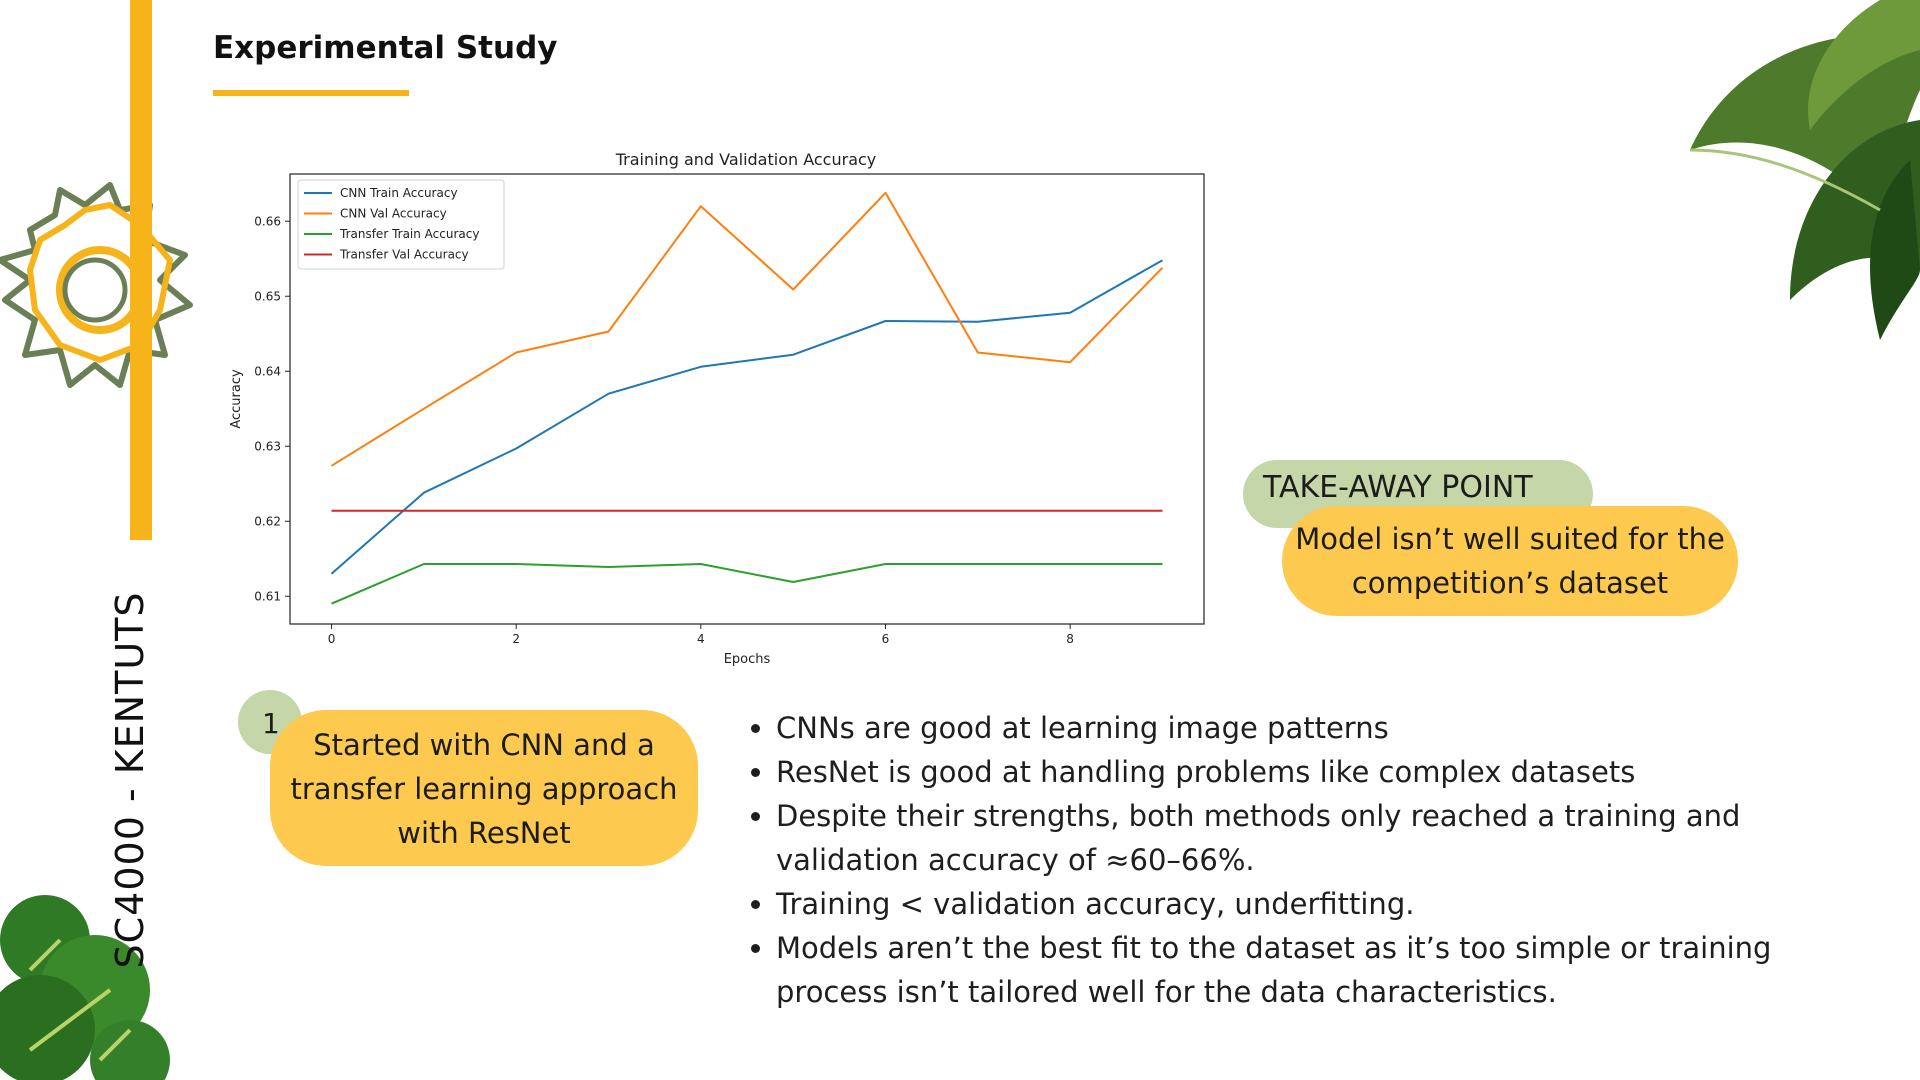 This screenshot has height=1080, width=1920. What do you see at coordinates (236, 399) in the screenshot?
I see `y-axis-label: Accuracy` at bounding box center [236, 399].